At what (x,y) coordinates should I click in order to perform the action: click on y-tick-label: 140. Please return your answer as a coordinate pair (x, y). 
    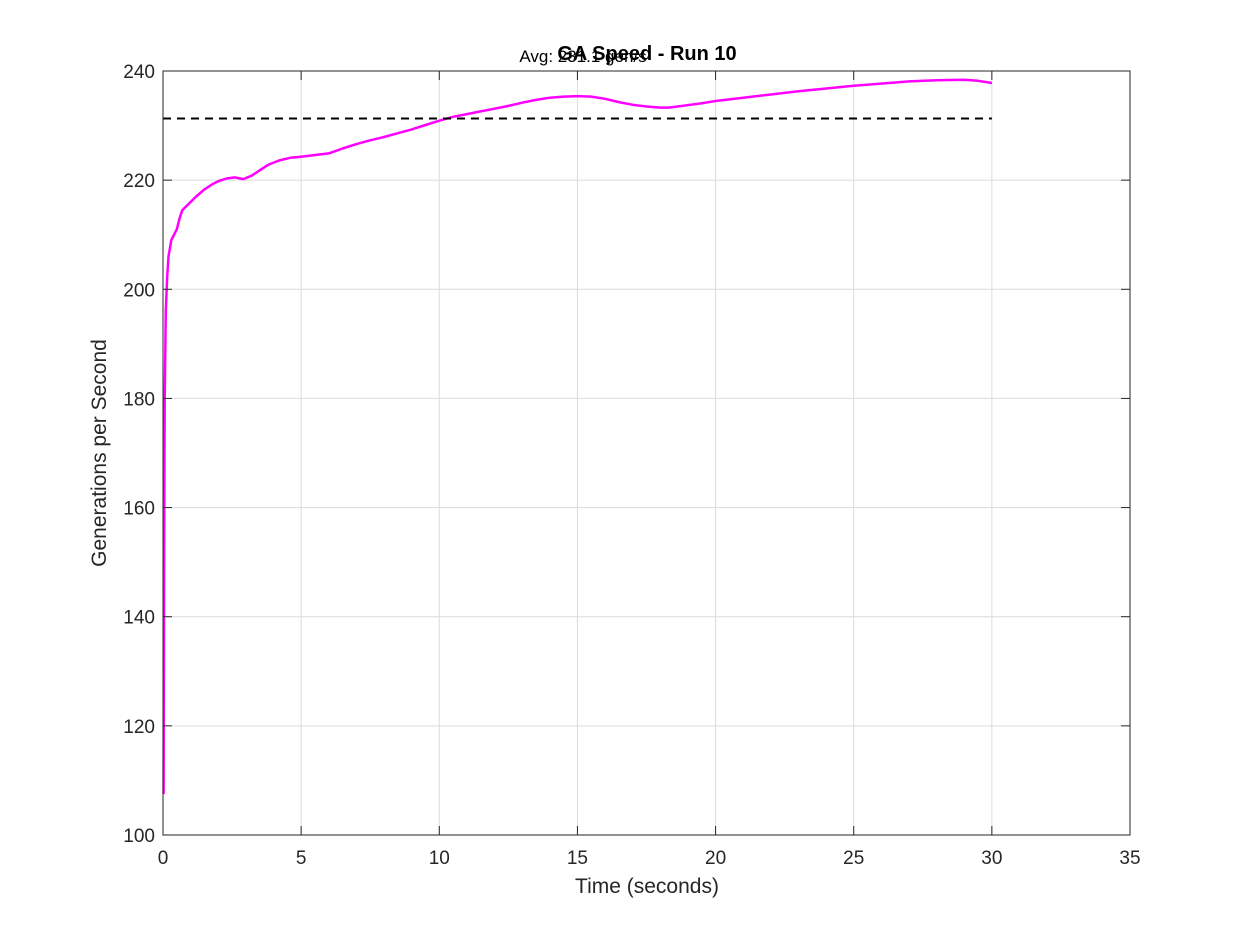
    Looking at the image, I should click on (139, 618).